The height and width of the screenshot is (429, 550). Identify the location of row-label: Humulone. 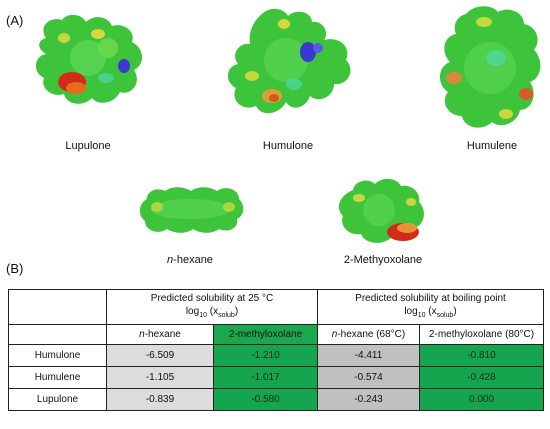
(57, 355).